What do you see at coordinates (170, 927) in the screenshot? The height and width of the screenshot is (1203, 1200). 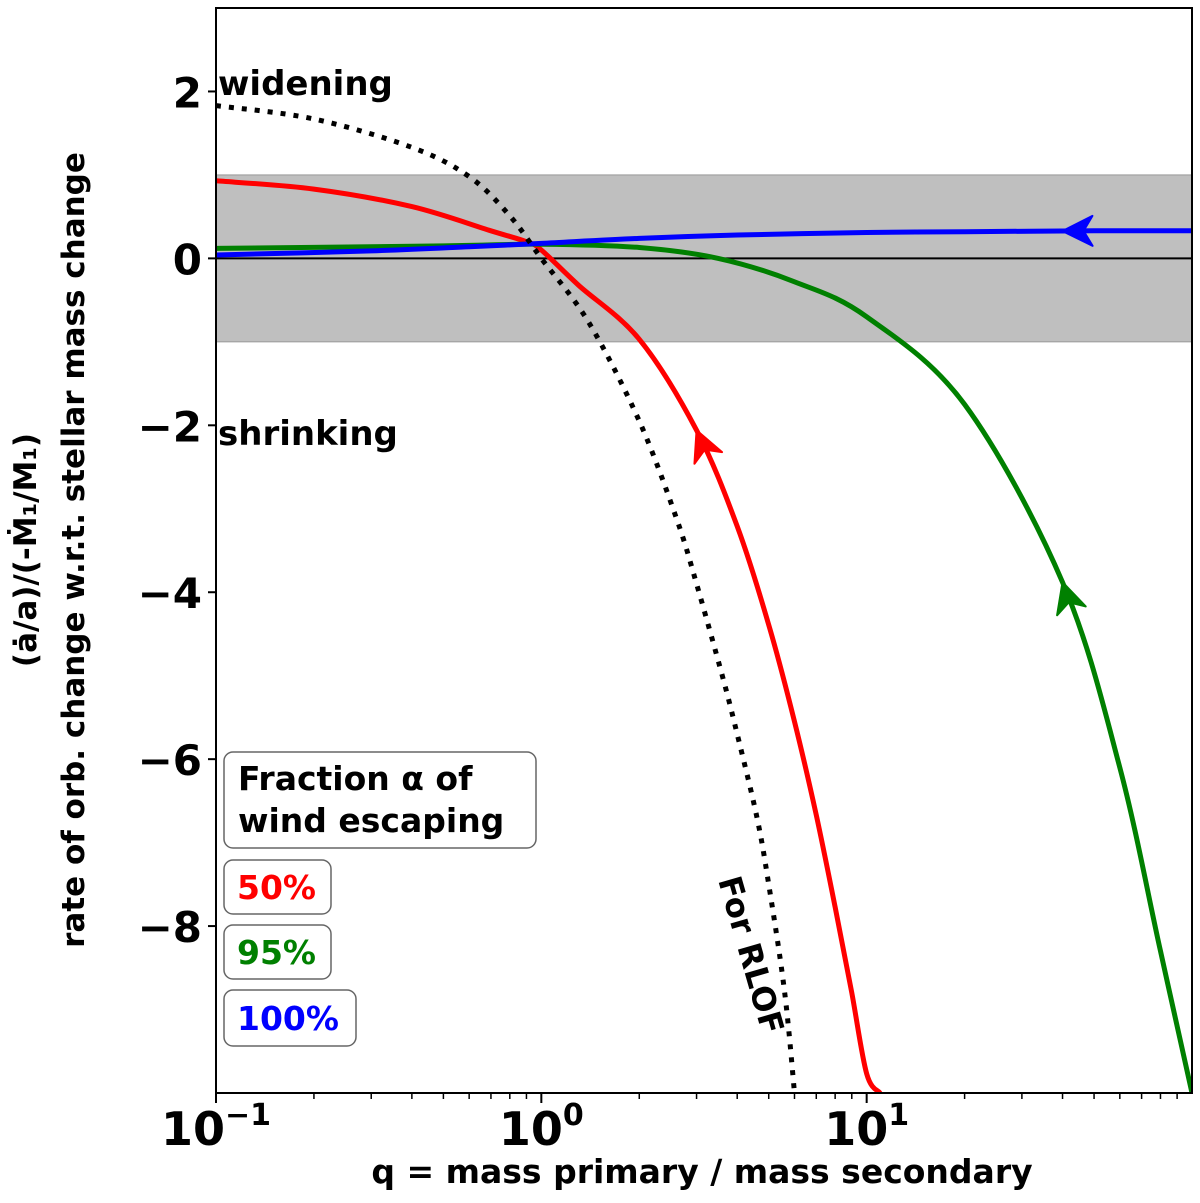 I see `y-tick-label: −8` at bounding box center [170, 927].